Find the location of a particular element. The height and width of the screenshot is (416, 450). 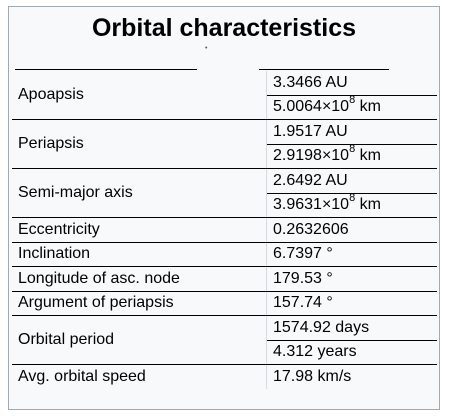

table-row: Orbital period 1574.92 days is located at coordinates (224, 340).